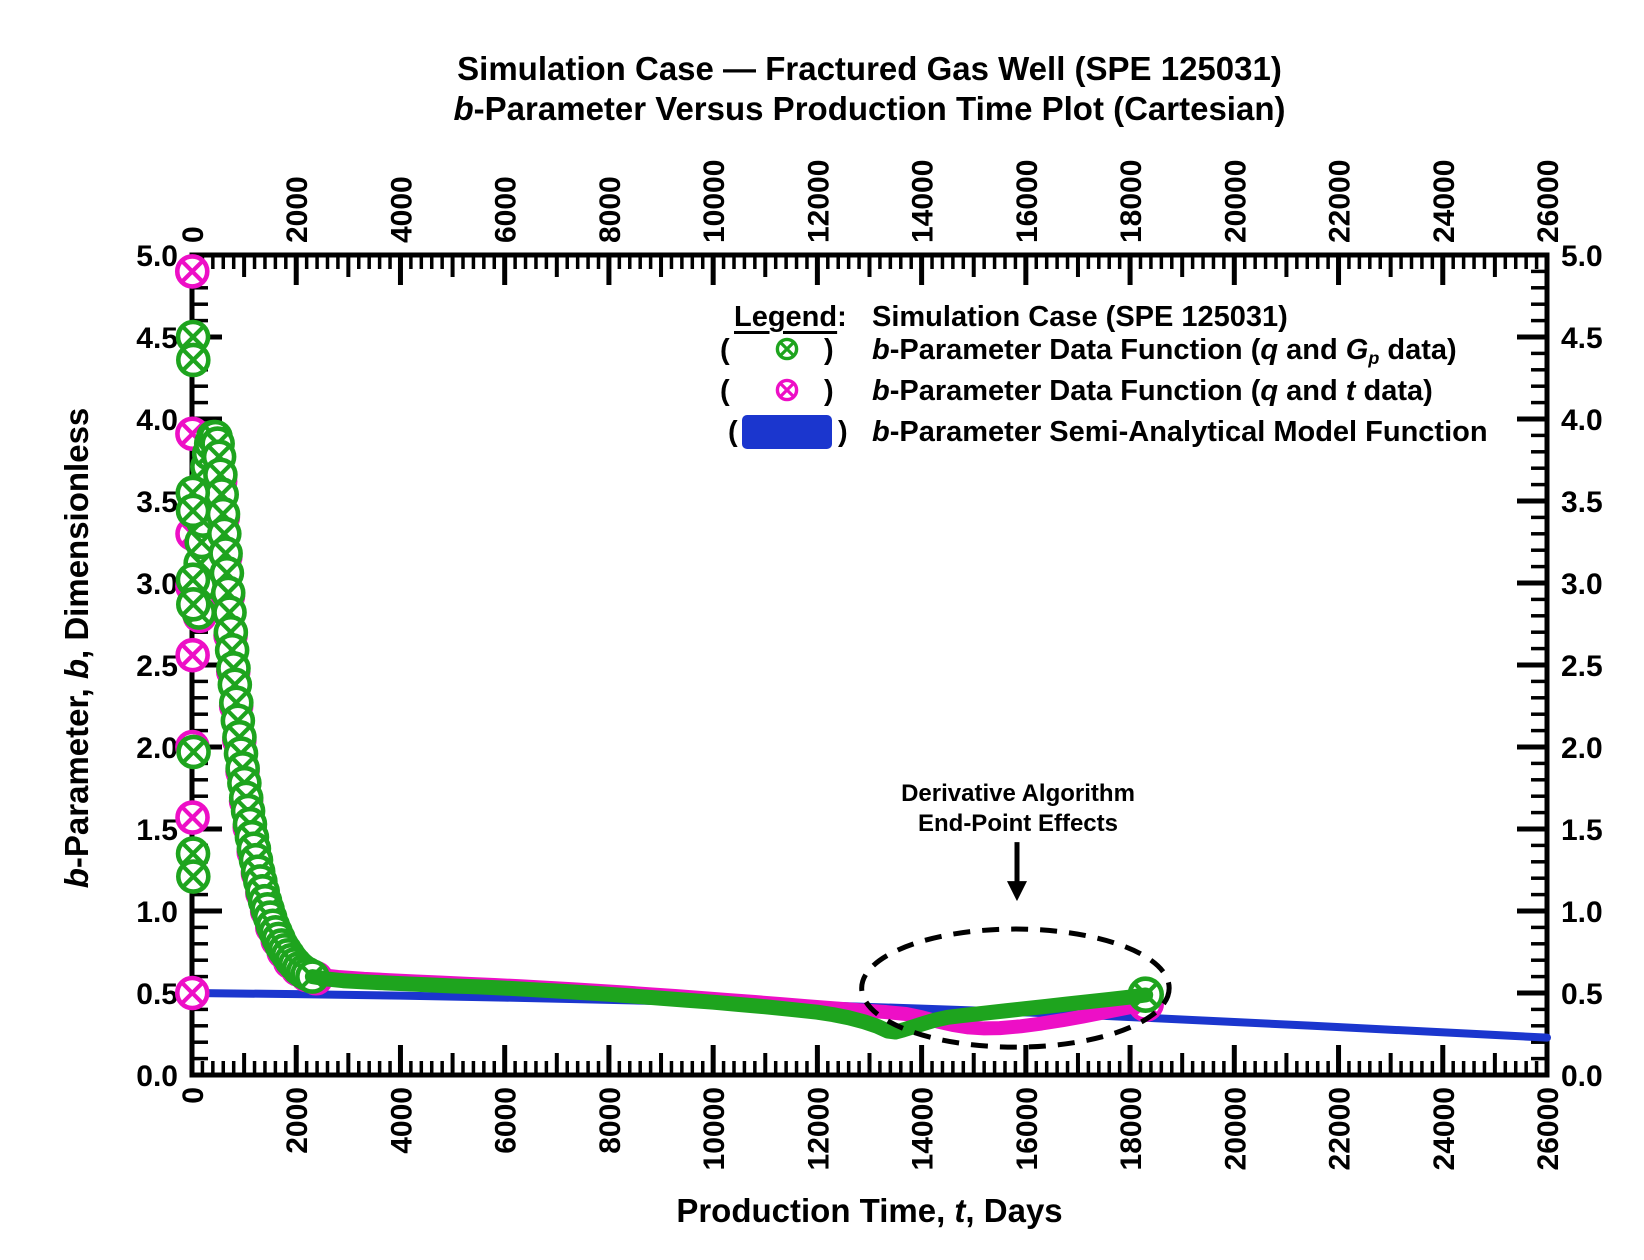  Describe the element at coordinates (1015, 988) in the screenshot. I see `endpoint-effects-ellipse` at that location.